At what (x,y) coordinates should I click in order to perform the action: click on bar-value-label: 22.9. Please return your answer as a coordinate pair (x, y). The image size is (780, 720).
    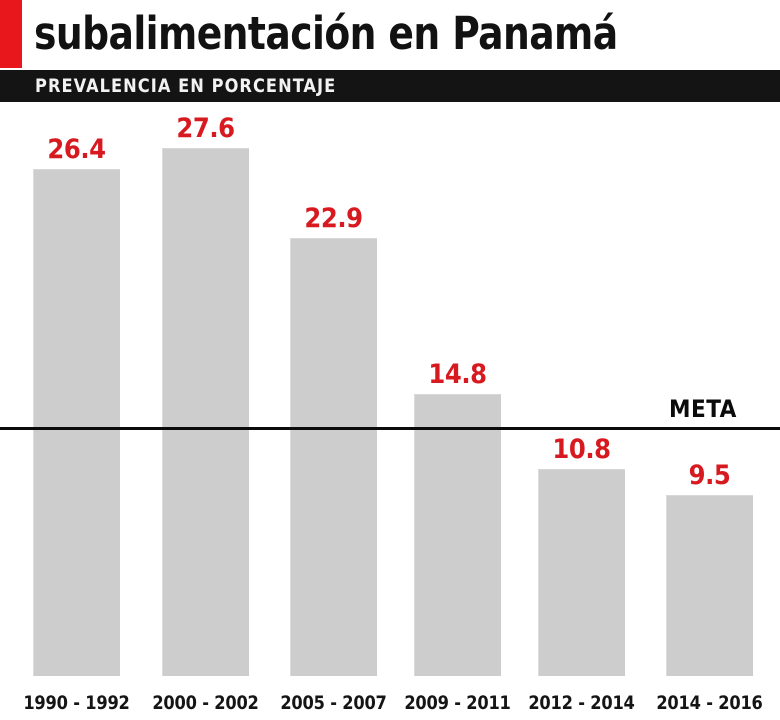
    Looking at the image, I should click on (333, 218).